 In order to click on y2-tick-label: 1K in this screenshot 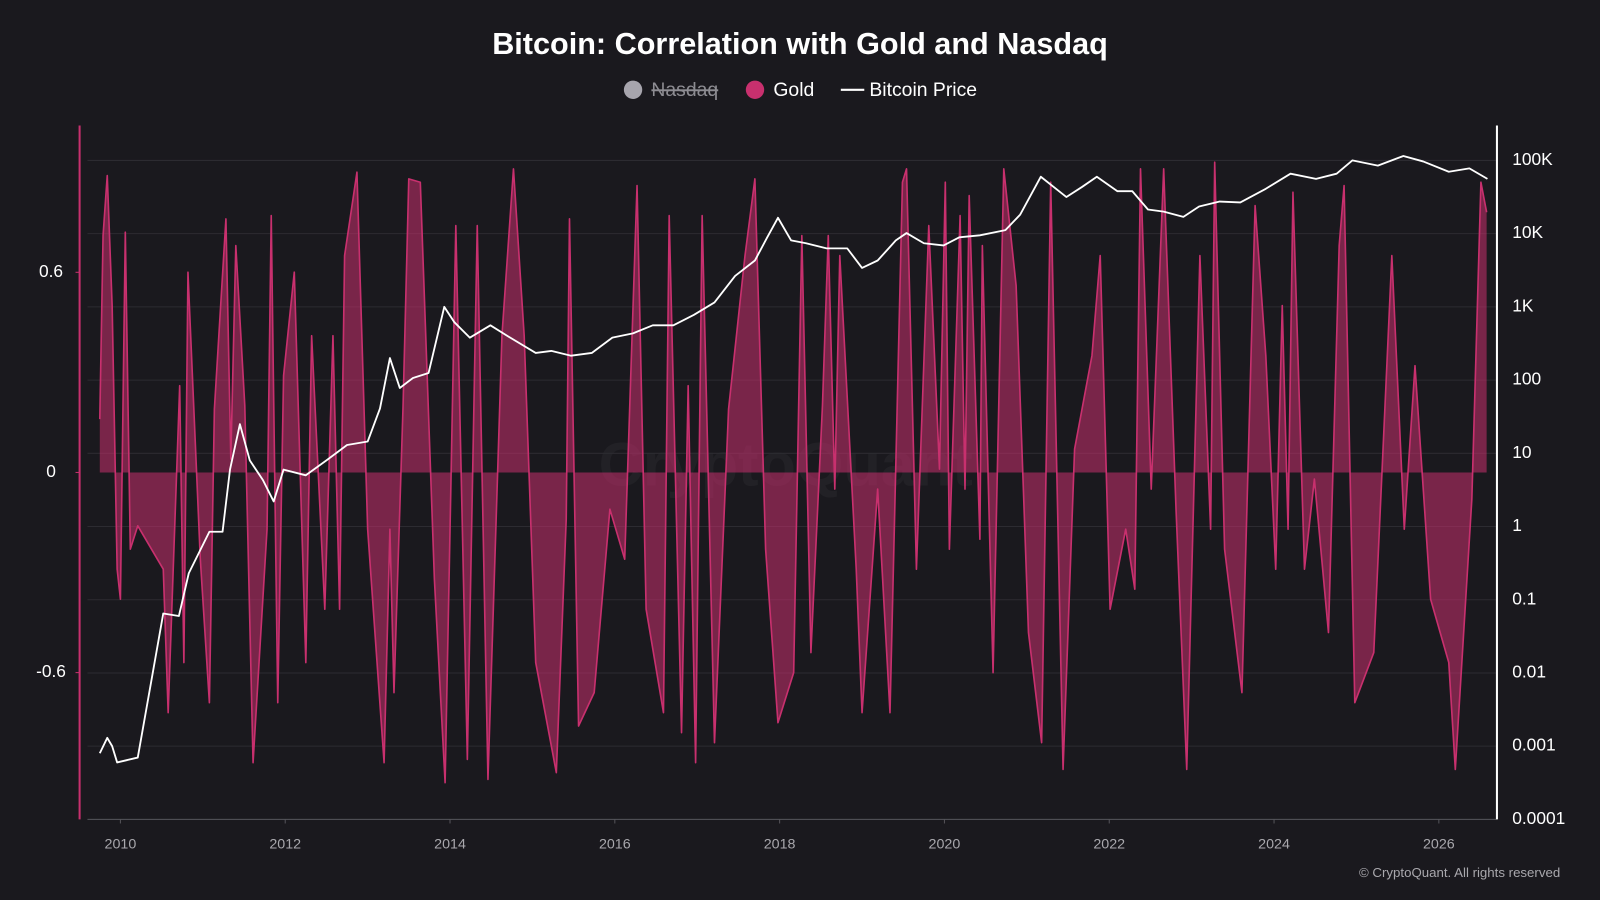, I will do `click(1523, 305)`.